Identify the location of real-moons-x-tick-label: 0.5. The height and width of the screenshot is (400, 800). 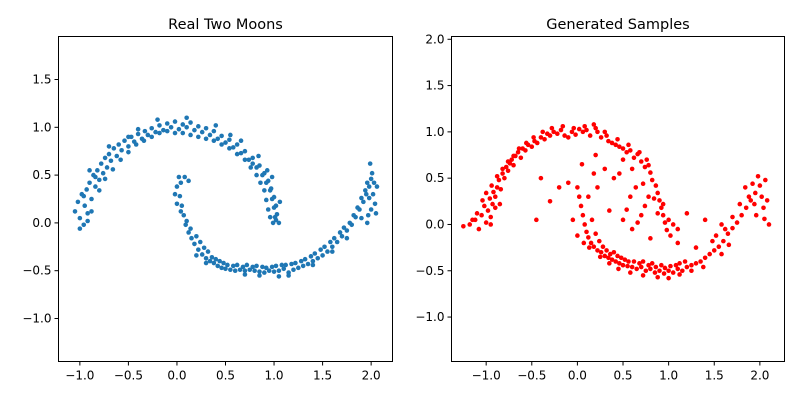
(225, 376).